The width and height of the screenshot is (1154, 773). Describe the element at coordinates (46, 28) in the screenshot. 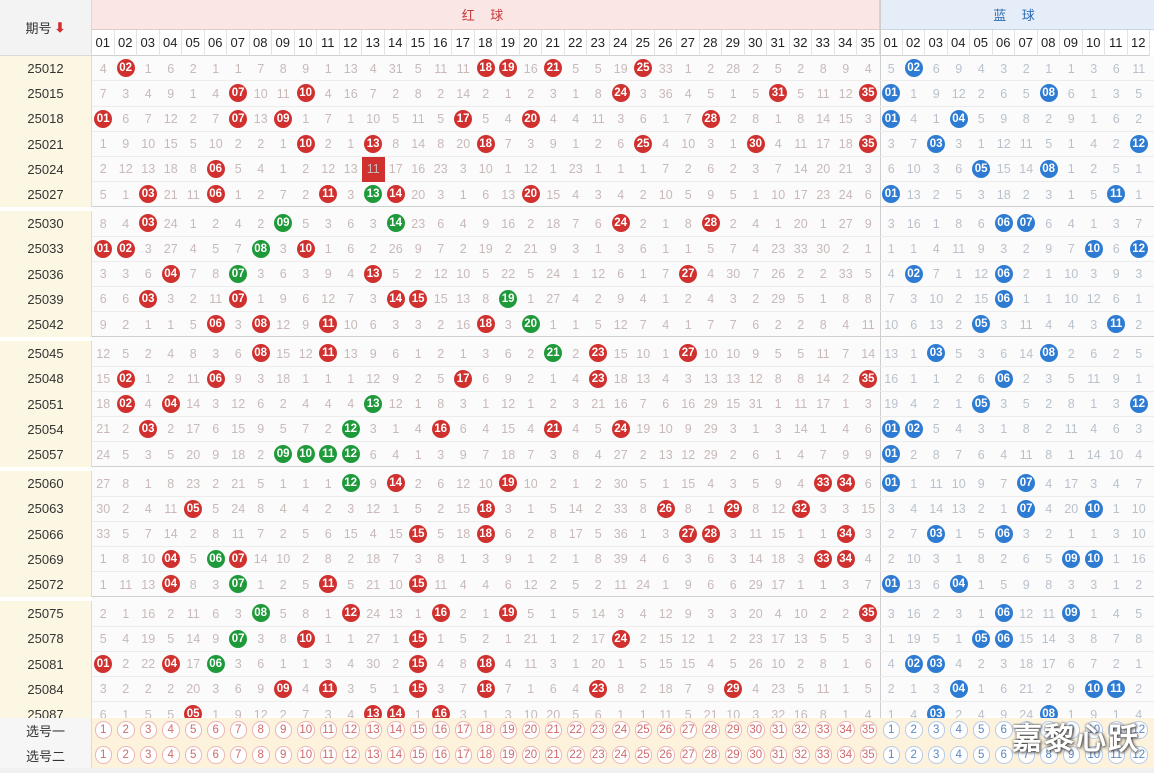

I see `period-column-header: 期号 ⬇` at that location.